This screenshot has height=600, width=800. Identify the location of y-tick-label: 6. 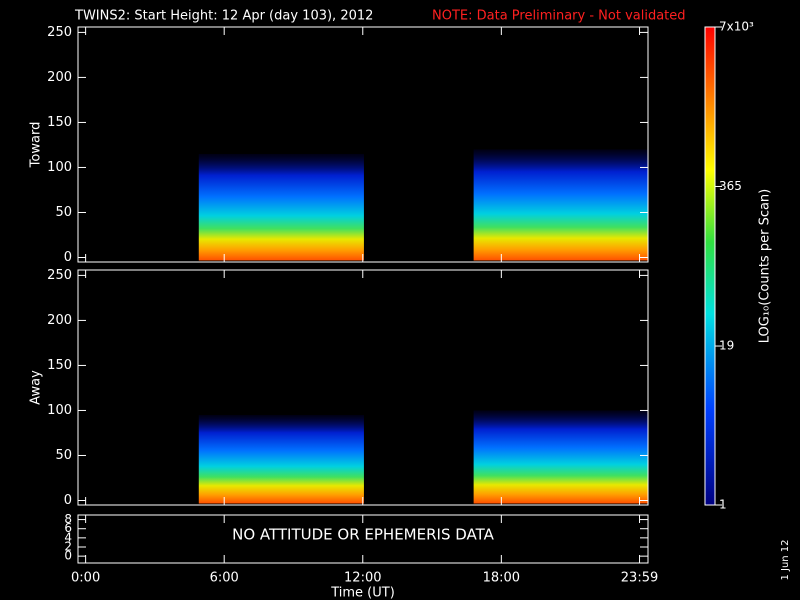
(68, 528).